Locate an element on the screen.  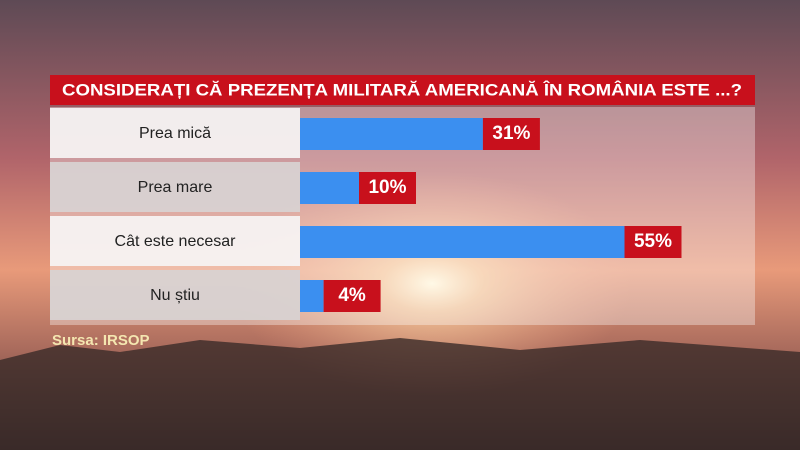
value-label: 10% is located at coordinates (387, 187).